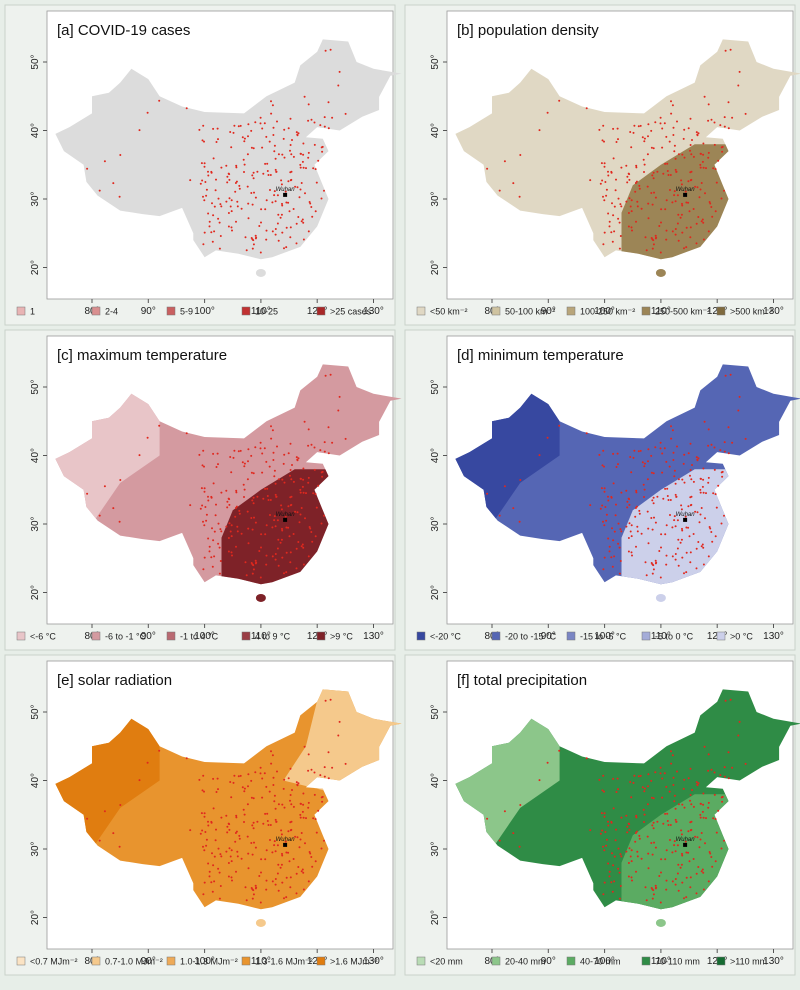 Image resolution: width=800 pixels, height=990 pixels. I want to click on wuhan-marker, so click(685, 519).